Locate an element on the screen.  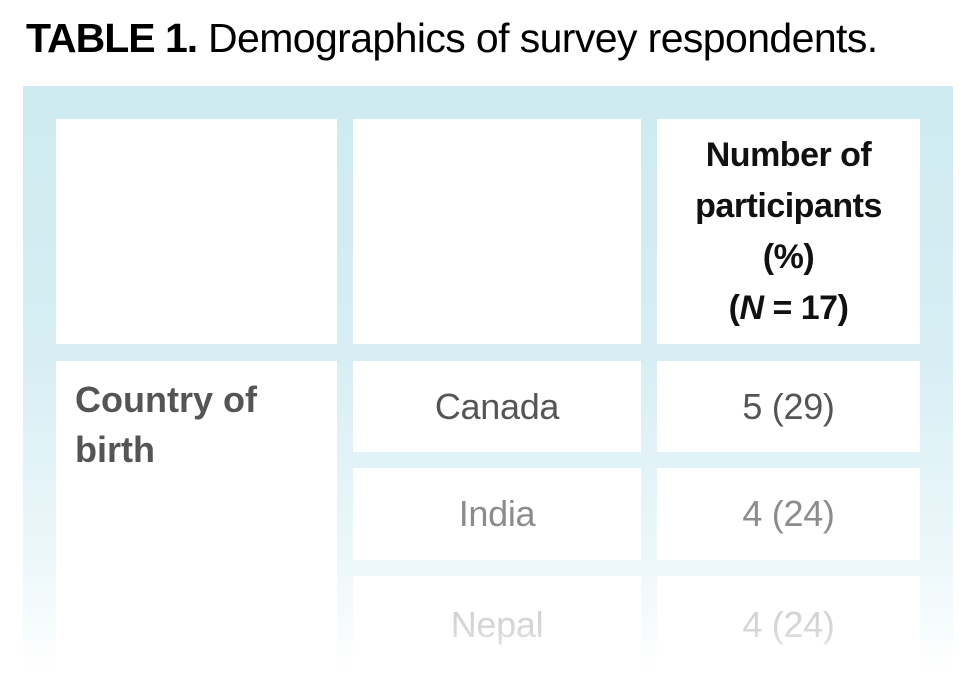
table-row-3-country: Nepal is located at coordinates (497, 624).